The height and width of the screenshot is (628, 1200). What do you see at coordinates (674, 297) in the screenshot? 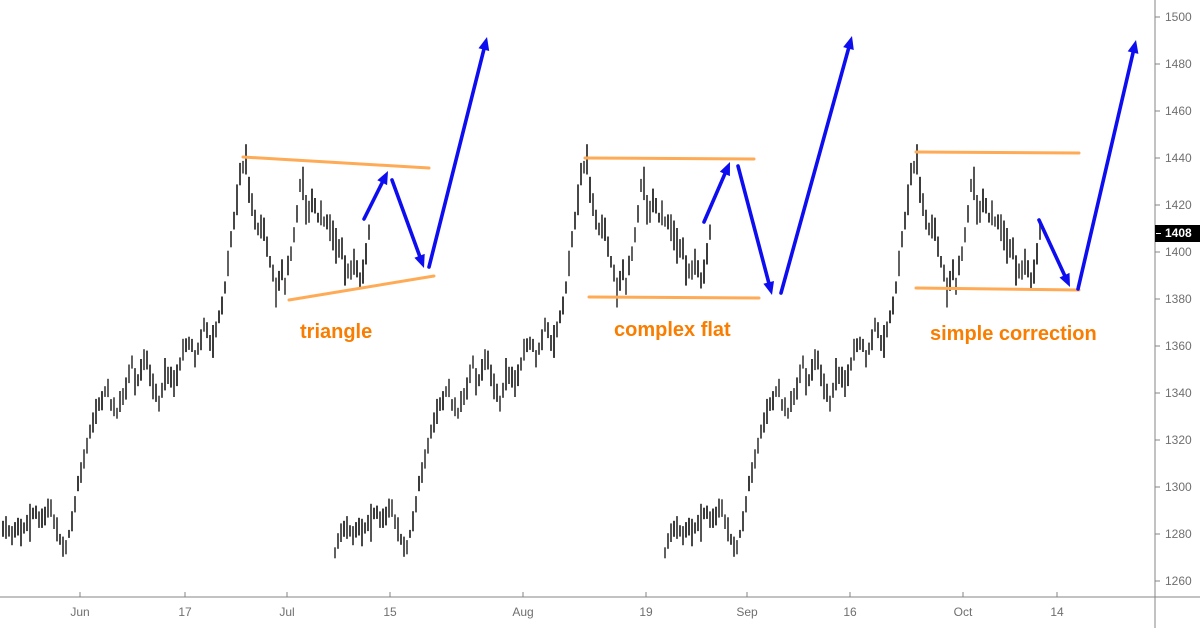
I see `complex-flat-lower-trendline` at bounding box center [674, 297].